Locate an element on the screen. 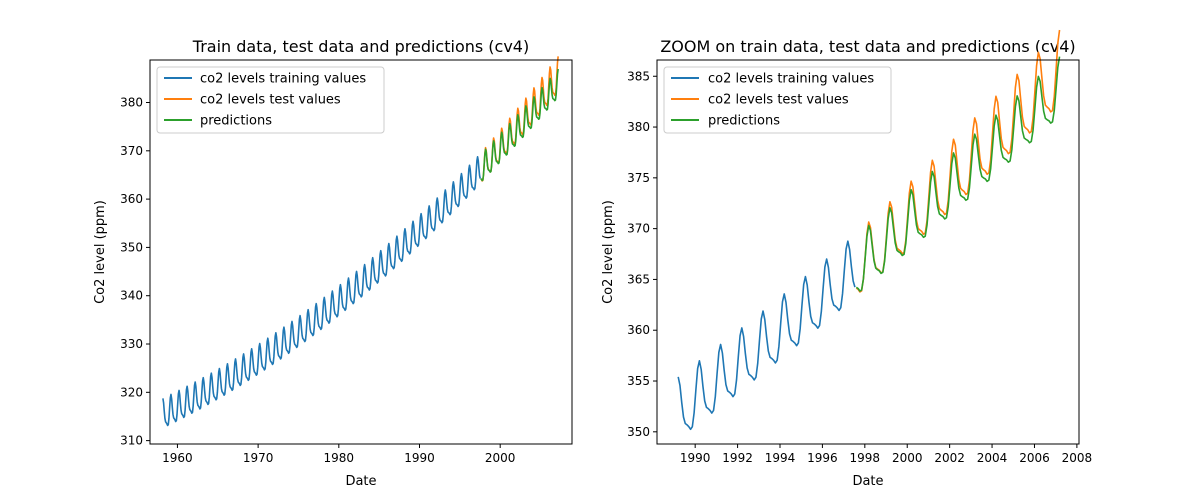  x-tick-label: 1970 is located at coordinates (258, 458).